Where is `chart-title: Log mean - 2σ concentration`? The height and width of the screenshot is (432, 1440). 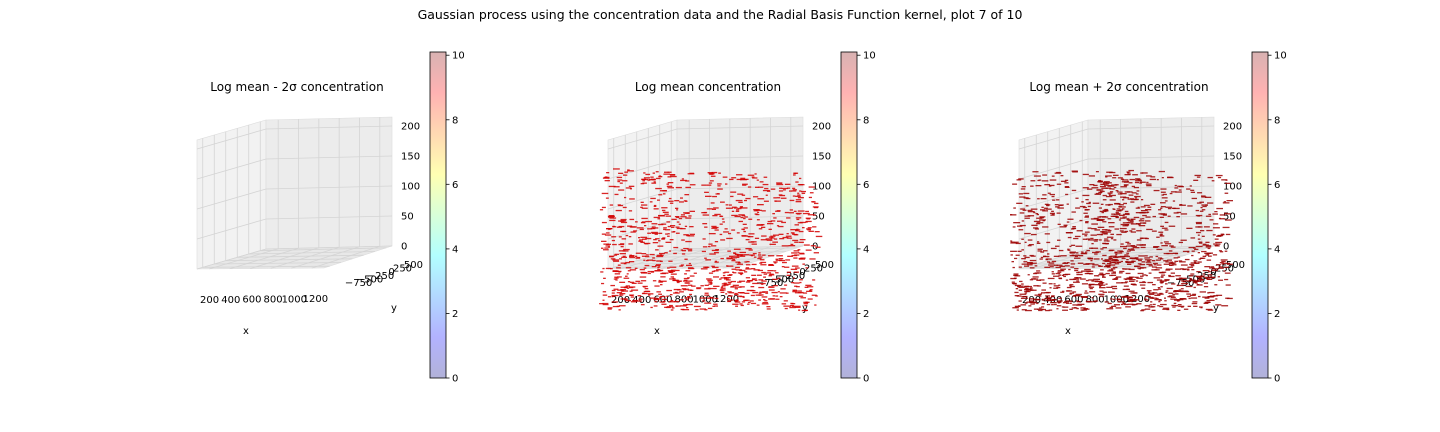
chart-title: Log mean - 2σ concentration is located at coordinates (296, 87).